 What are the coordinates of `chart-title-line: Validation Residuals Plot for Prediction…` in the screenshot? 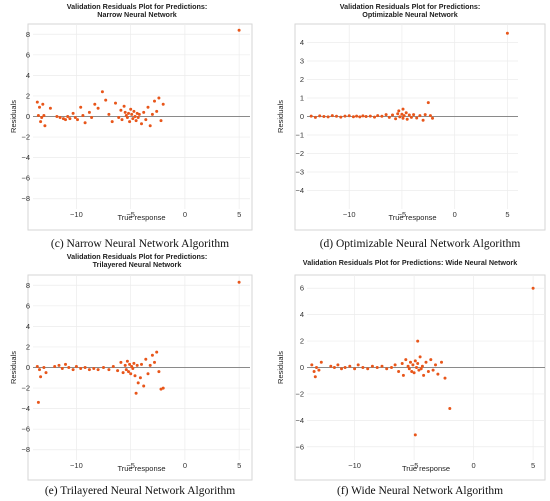 It's located at (410, 6).